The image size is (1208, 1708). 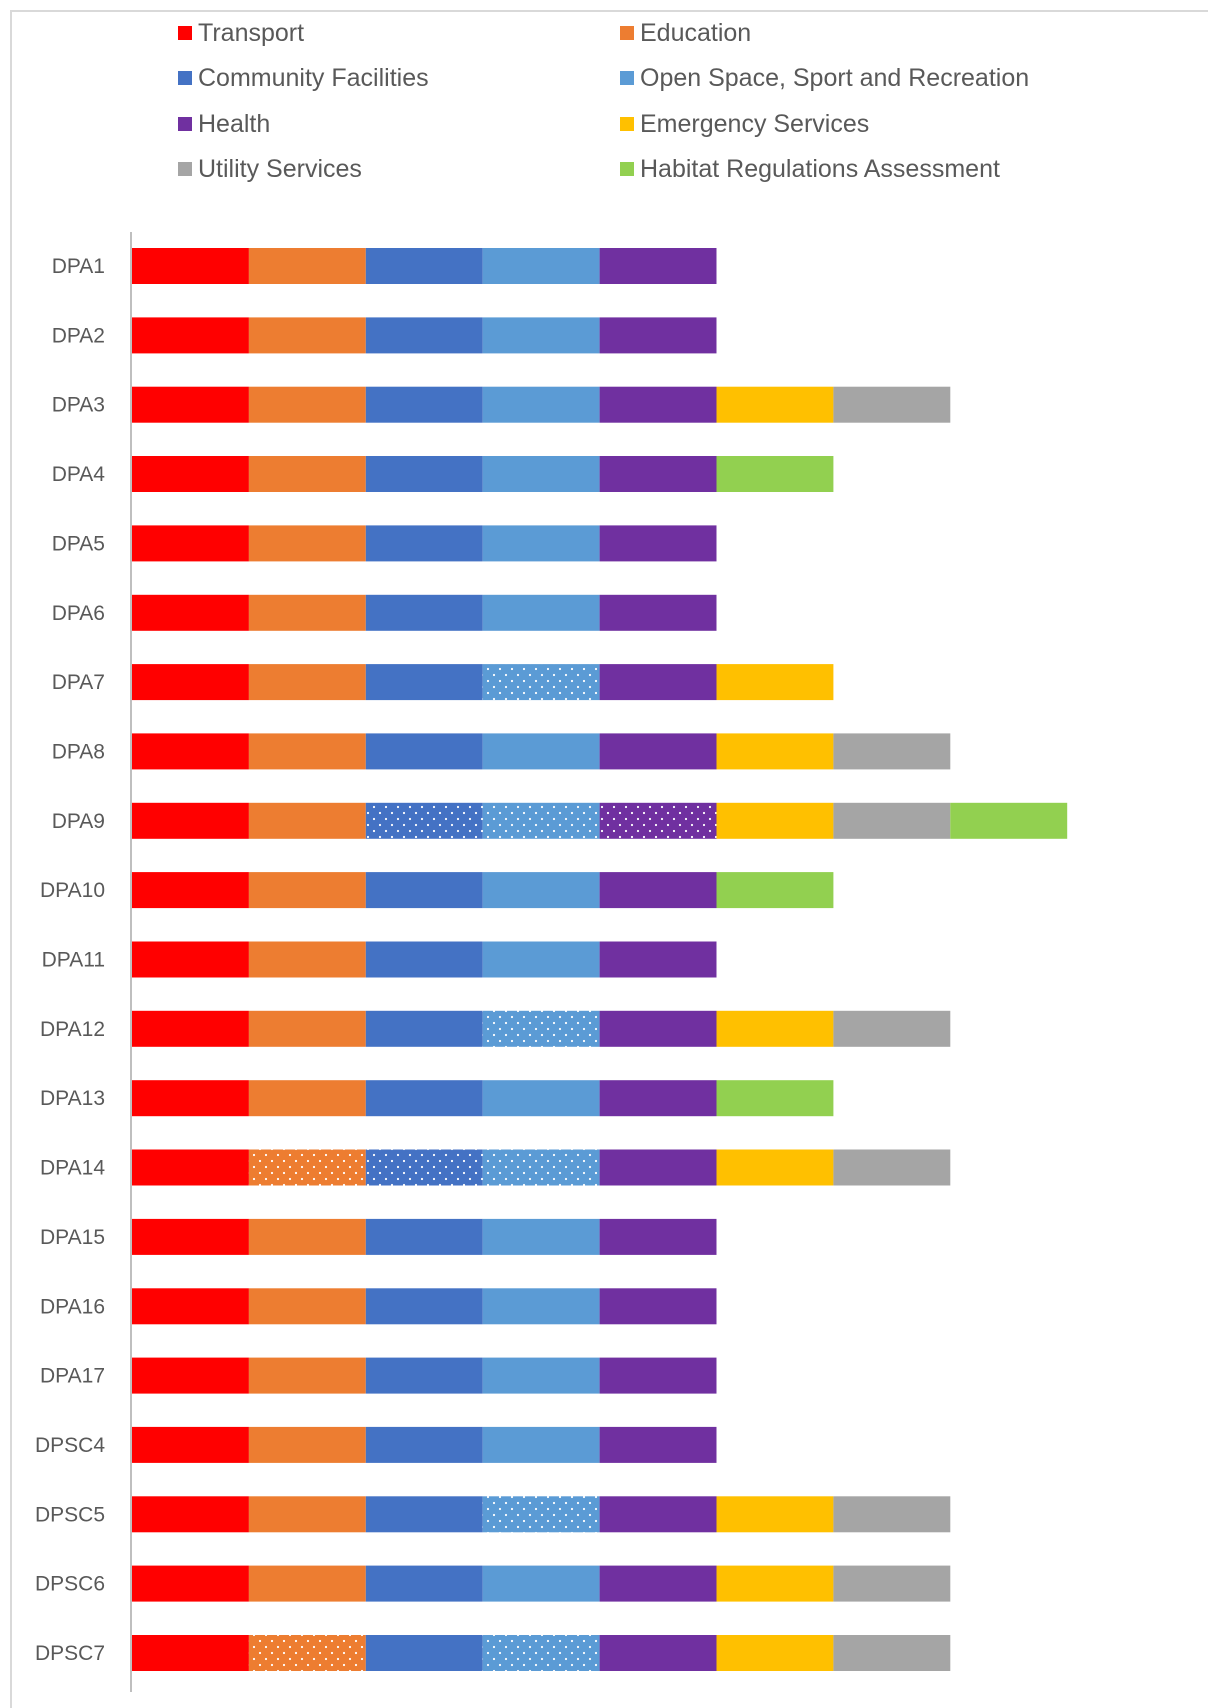 What do you see at coordinates (696, 32) in the screenshot?
I see `legend-label: Education` at bounding box center [696, 32].